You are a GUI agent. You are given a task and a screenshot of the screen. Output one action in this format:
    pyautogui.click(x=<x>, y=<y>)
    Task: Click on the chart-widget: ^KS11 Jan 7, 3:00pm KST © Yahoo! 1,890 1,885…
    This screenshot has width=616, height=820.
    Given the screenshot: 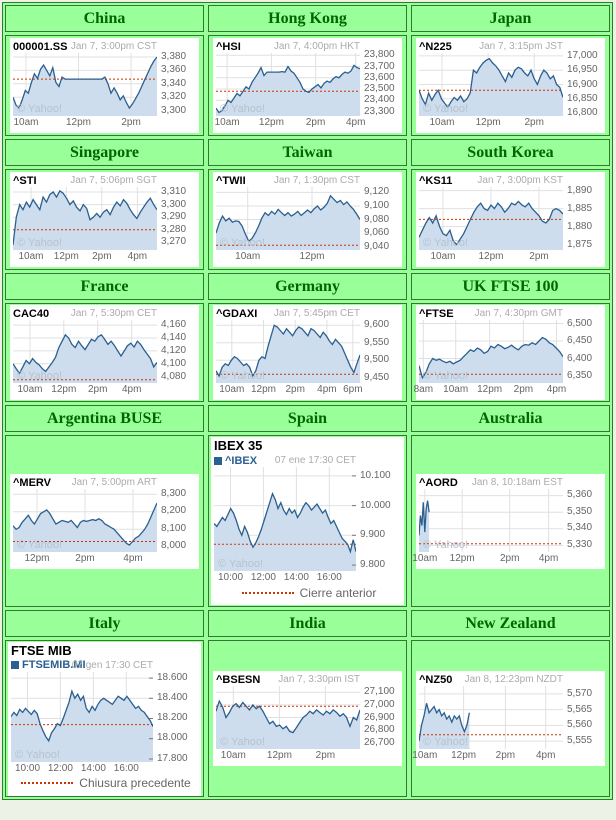 What is the action you would take?
    pyautogui.click(x=510, y=219)
    